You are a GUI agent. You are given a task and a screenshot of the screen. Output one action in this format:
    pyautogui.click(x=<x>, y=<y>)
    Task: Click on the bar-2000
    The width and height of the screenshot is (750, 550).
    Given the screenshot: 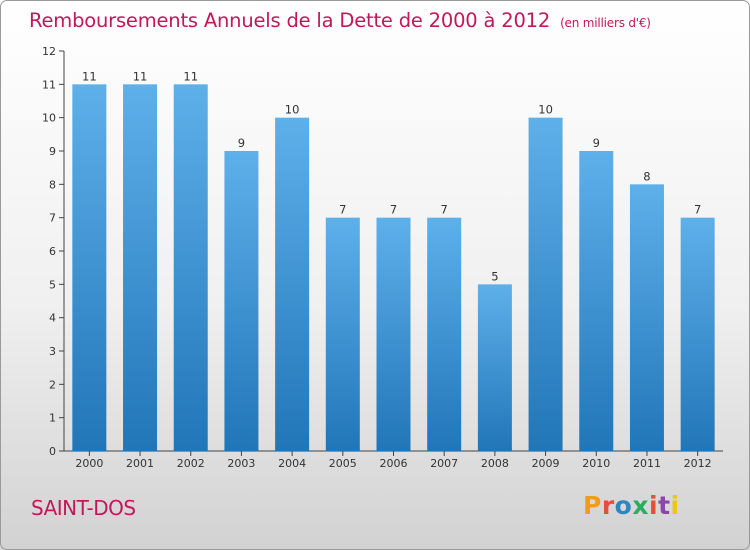 What is the action you would take?
    pyautogui.click(x=89, y=267)
    